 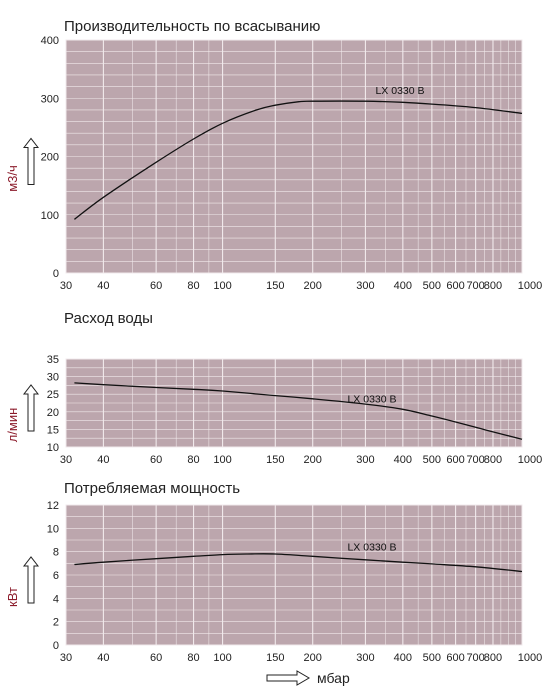 I want to click on y-tick-label: 400, so click(x=50, y=41).